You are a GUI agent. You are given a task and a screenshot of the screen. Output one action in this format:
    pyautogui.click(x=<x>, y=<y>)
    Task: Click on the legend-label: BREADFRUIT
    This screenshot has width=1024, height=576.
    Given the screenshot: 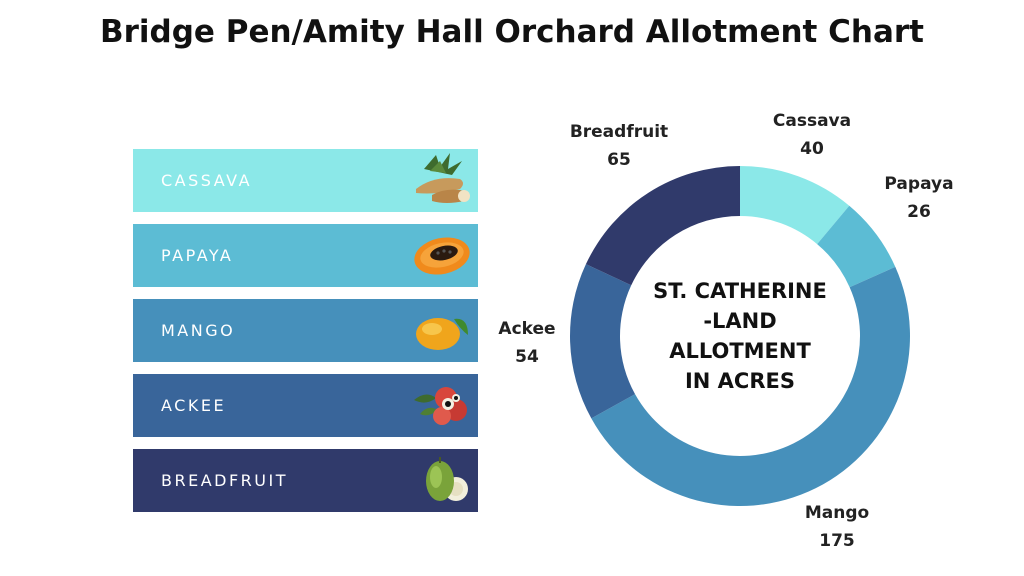 What is the action you would take?
    pyautogui.click(x=224, y=480)
    